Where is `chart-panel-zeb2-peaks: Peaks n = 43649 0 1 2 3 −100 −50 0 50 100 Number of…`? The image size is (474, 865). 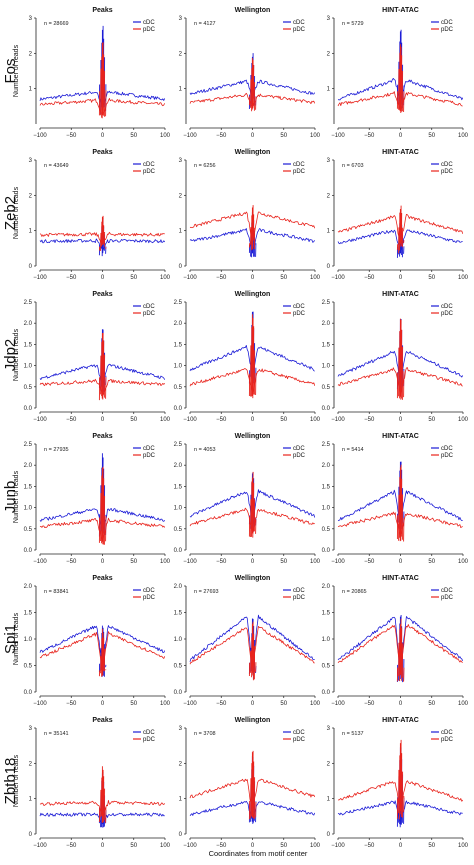
chart-panel-zeb2-peaks: Peaks n = 43649 0 1 2 3 −100 −50 0 50 100 Number of… is located at coordinates (86, 215).